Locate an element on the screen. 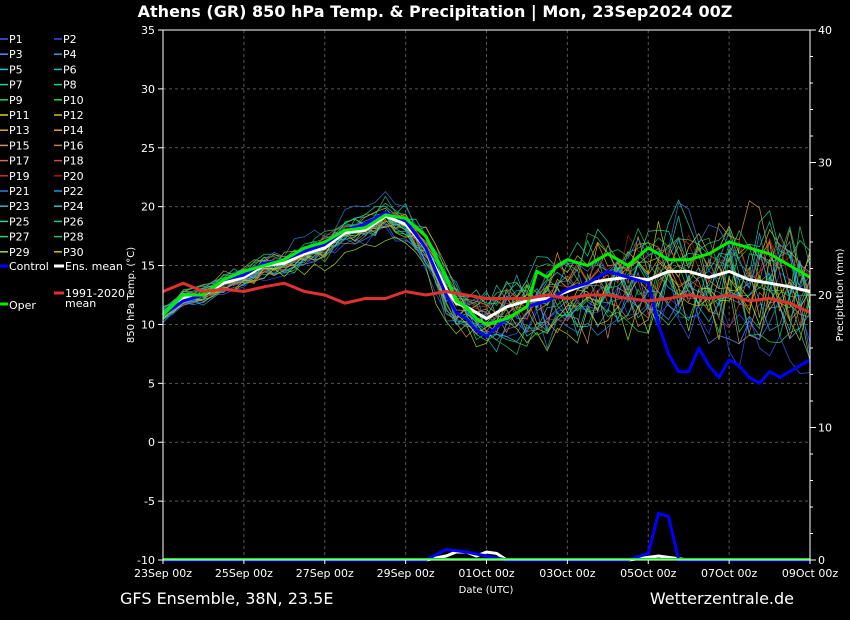 Image resolution: width=850 pixels, height=620 pixels. legend-label-p19: P19 is located at coordinates (19, 176).